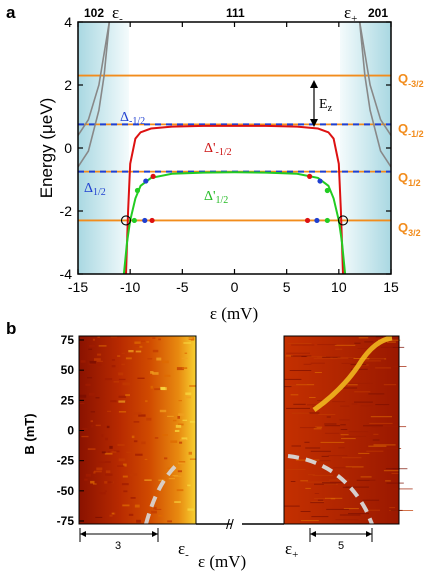  Describe the element at coordinates (343, 220) in the screenshot. I see `crossing-circle` at that location.